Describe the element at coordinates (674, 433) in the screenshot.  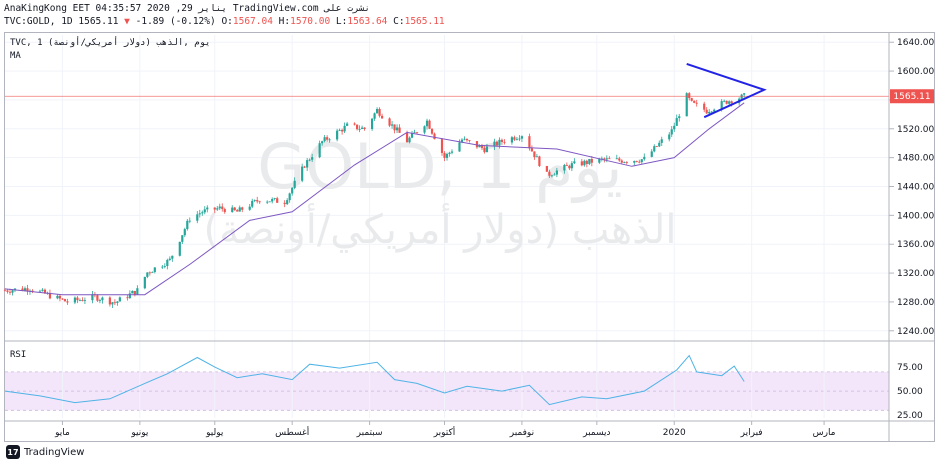
I see `time-tick-label: 2020` at that location.